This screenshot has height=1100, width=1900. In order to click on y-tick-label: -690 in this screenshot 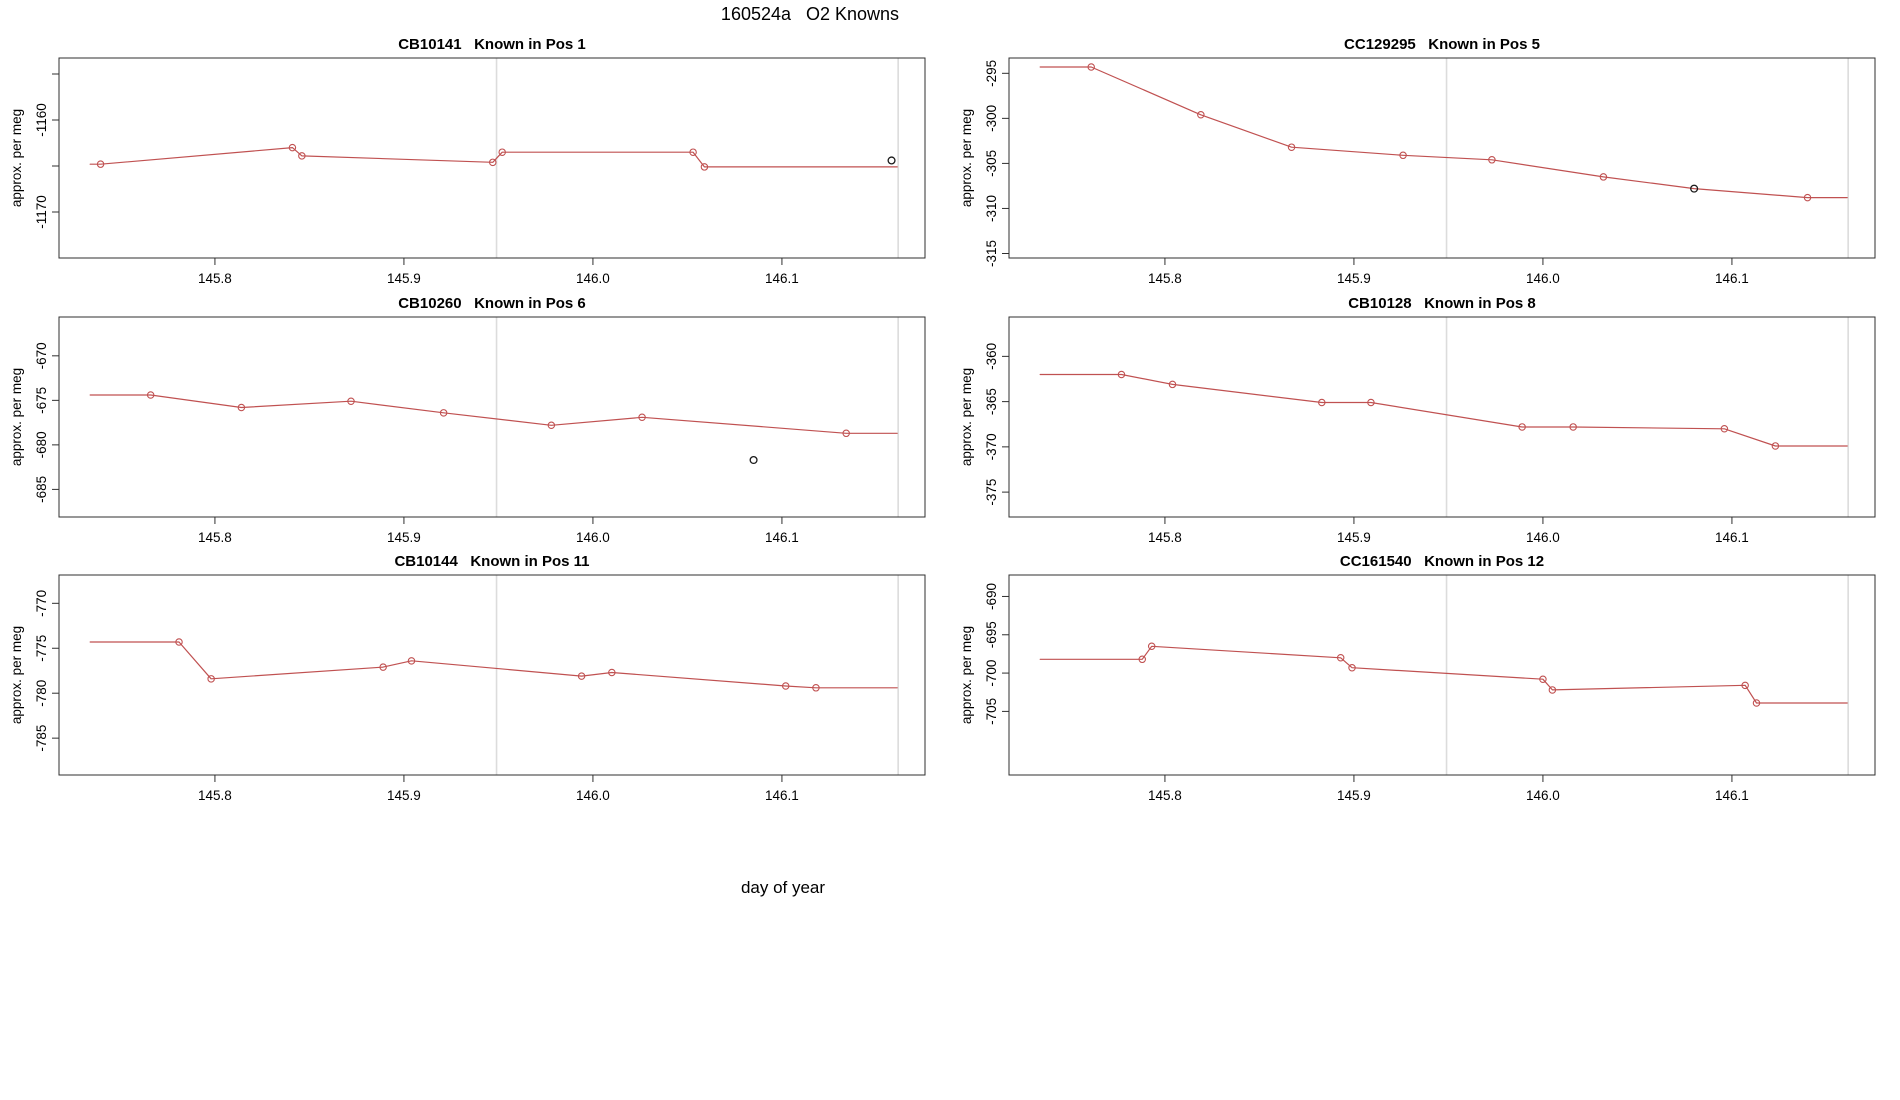, I will do `click(991, 596)`.